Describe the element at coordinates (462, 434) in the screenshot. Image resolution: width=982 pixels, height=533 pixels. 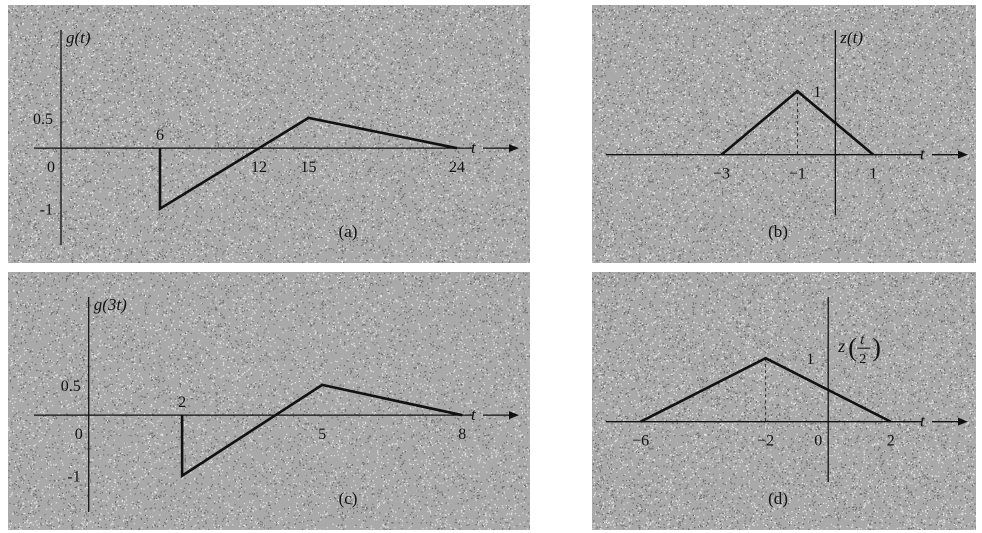
I see `x-tick-label: 8` at that location.